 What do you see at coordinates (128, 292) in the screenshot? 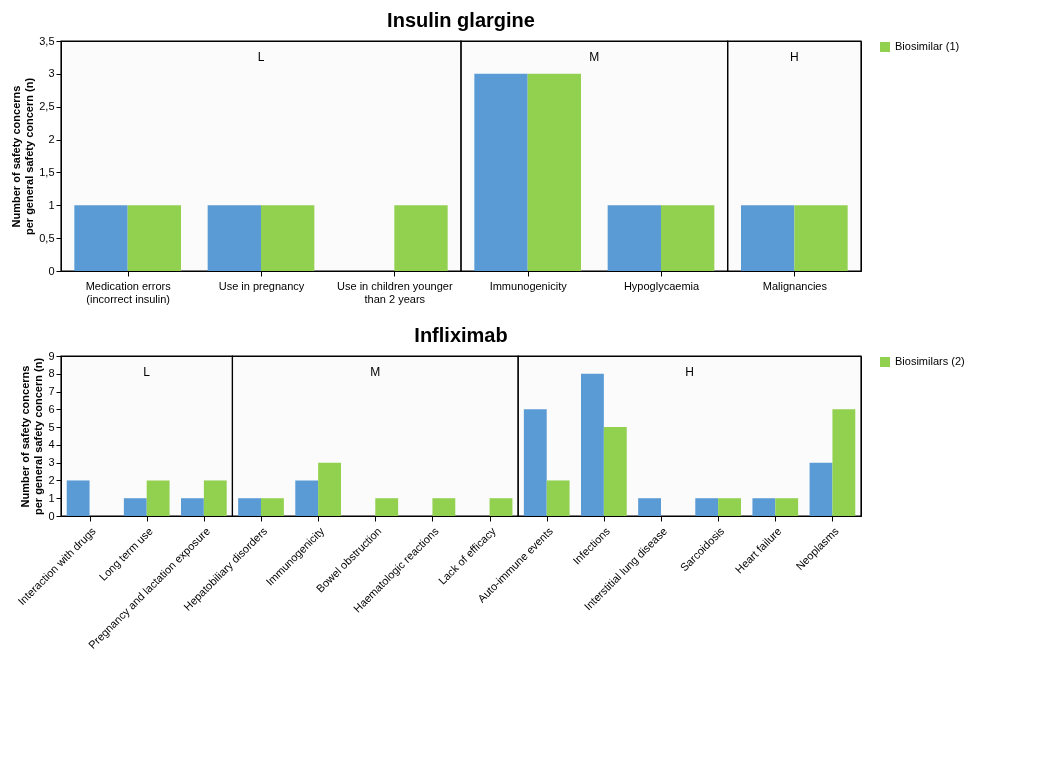
I see `x-tick-label: Medication errors (incorrect insulin)` at bounding box center [128, 292].